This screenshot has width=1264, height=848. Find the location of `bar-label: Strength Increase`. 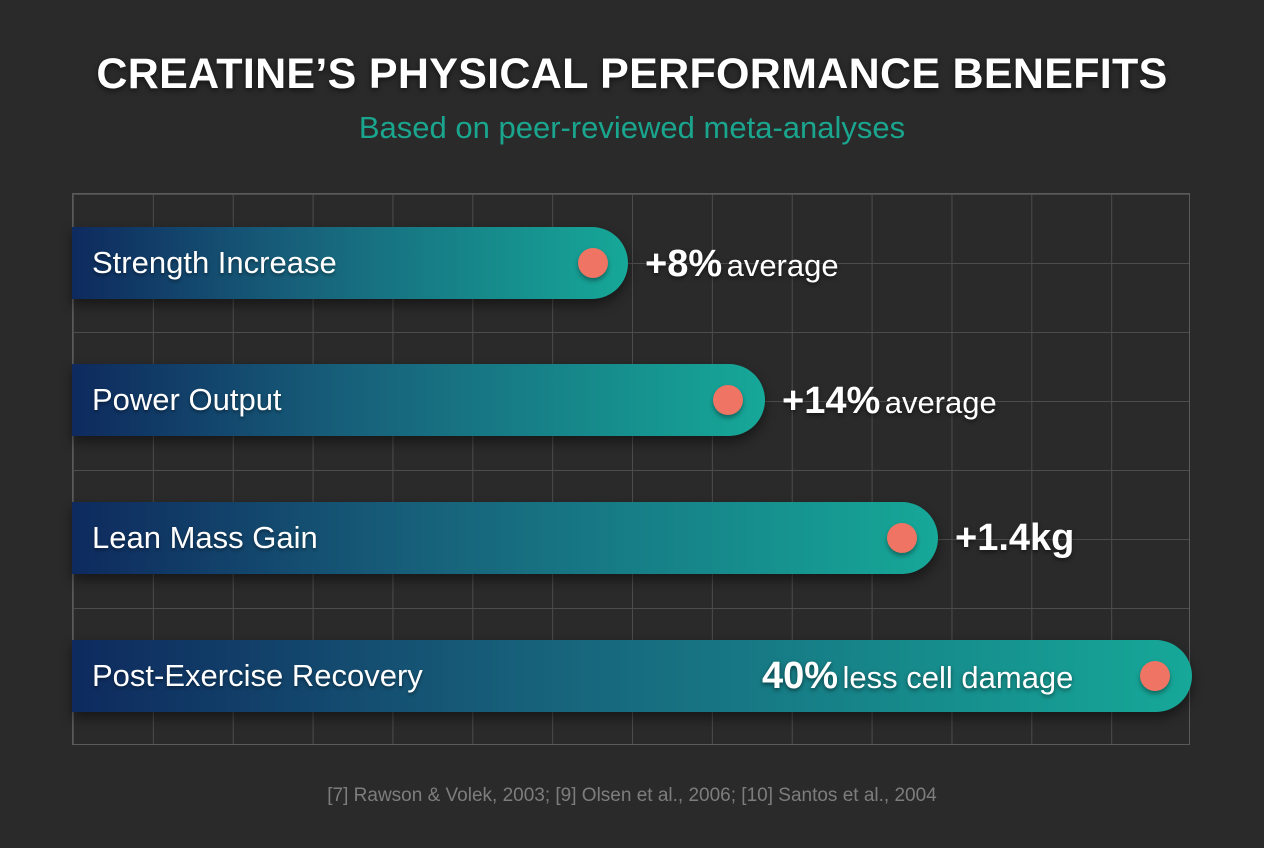

bar-label: Strength Increase is located at coordinates (214, 262).